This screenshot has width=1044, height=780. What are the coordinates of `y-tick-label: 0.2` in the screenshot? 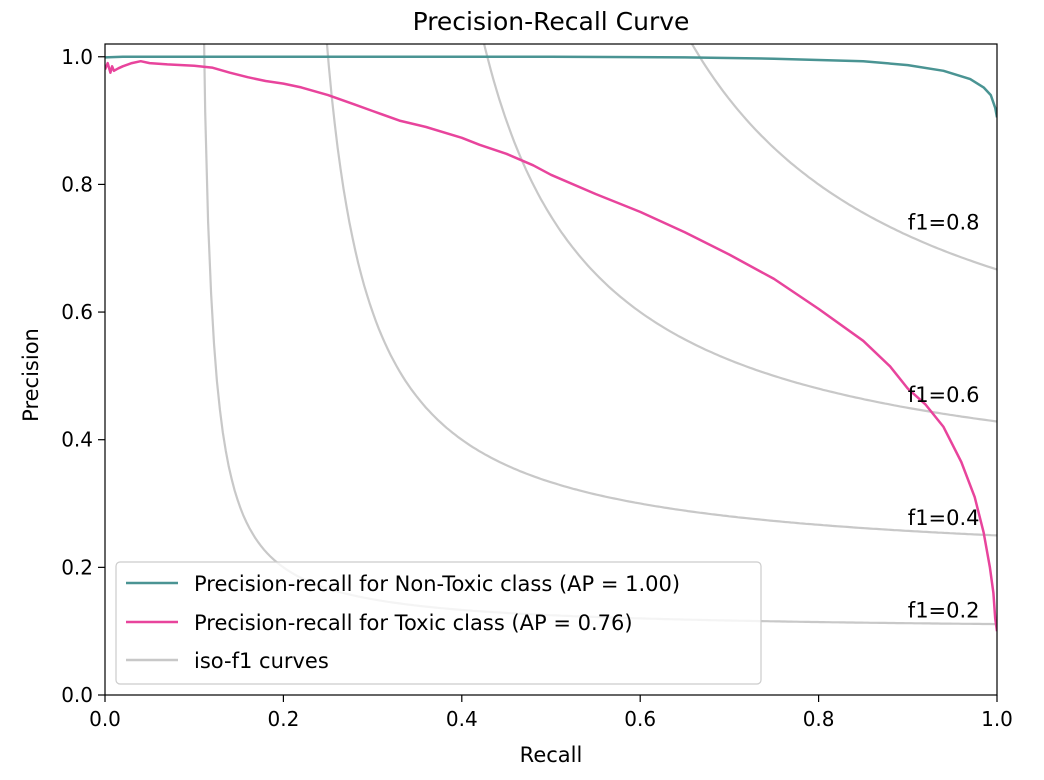 It's located at (77, 567).